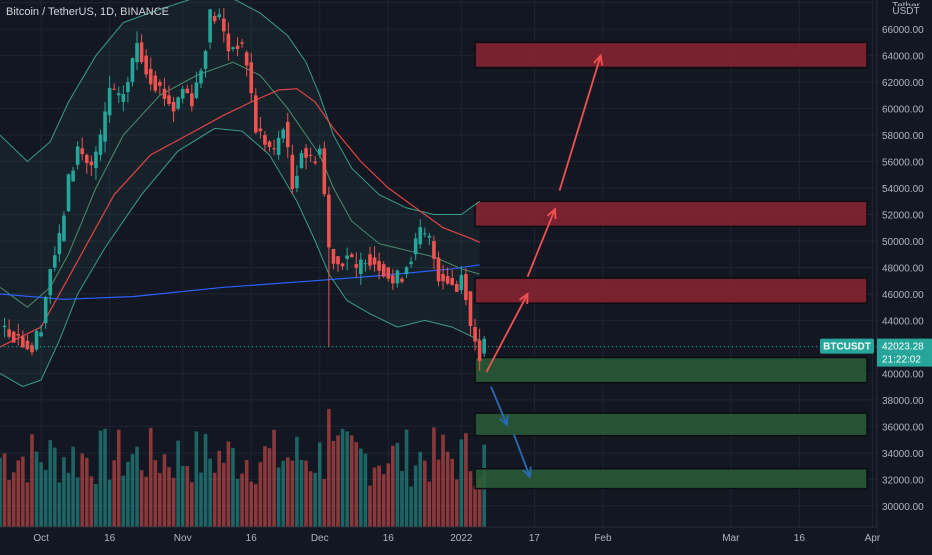 The width and height of the screenshot is (932, 555). What do you see at coordinates (499, 406) in the screenshot?
I see `down-arrow-1-shaft` at bounding box center [499, 406].